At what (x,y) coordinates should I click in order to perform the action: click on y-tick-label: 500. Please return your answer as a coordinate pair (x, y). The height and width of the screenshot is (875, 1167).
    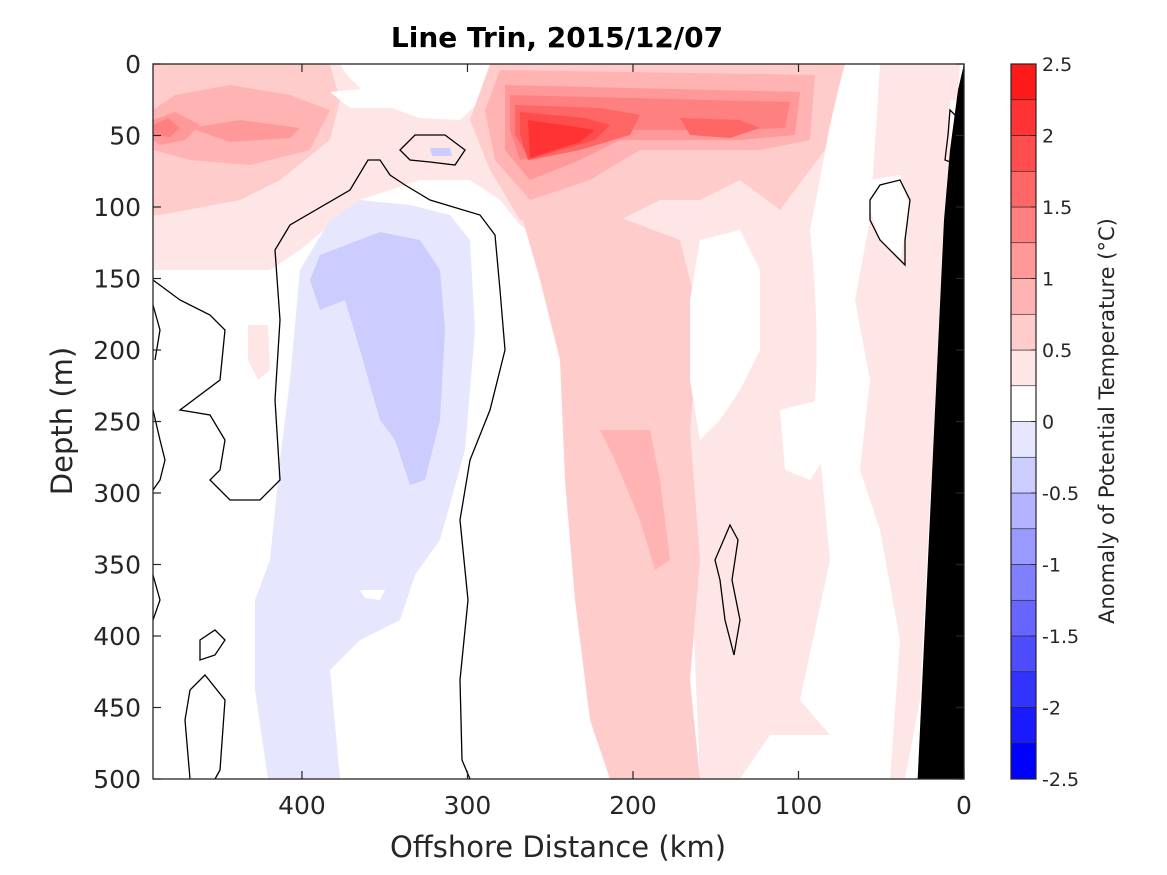
    Looking at the image, I should click on (117, 779).